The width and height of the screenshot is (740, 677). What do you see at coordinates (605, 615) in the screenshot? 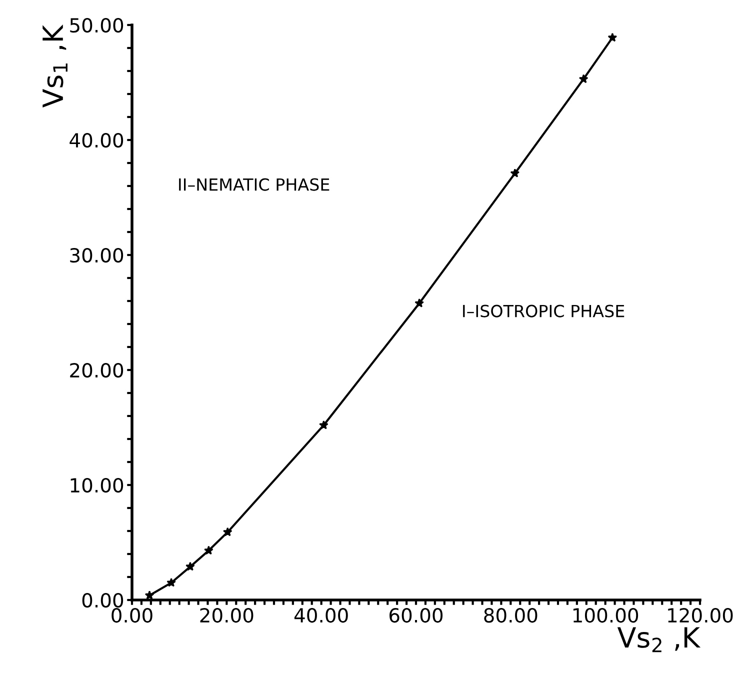
I see `x-tick-label: 100.00` at bounding box center [605, 615].